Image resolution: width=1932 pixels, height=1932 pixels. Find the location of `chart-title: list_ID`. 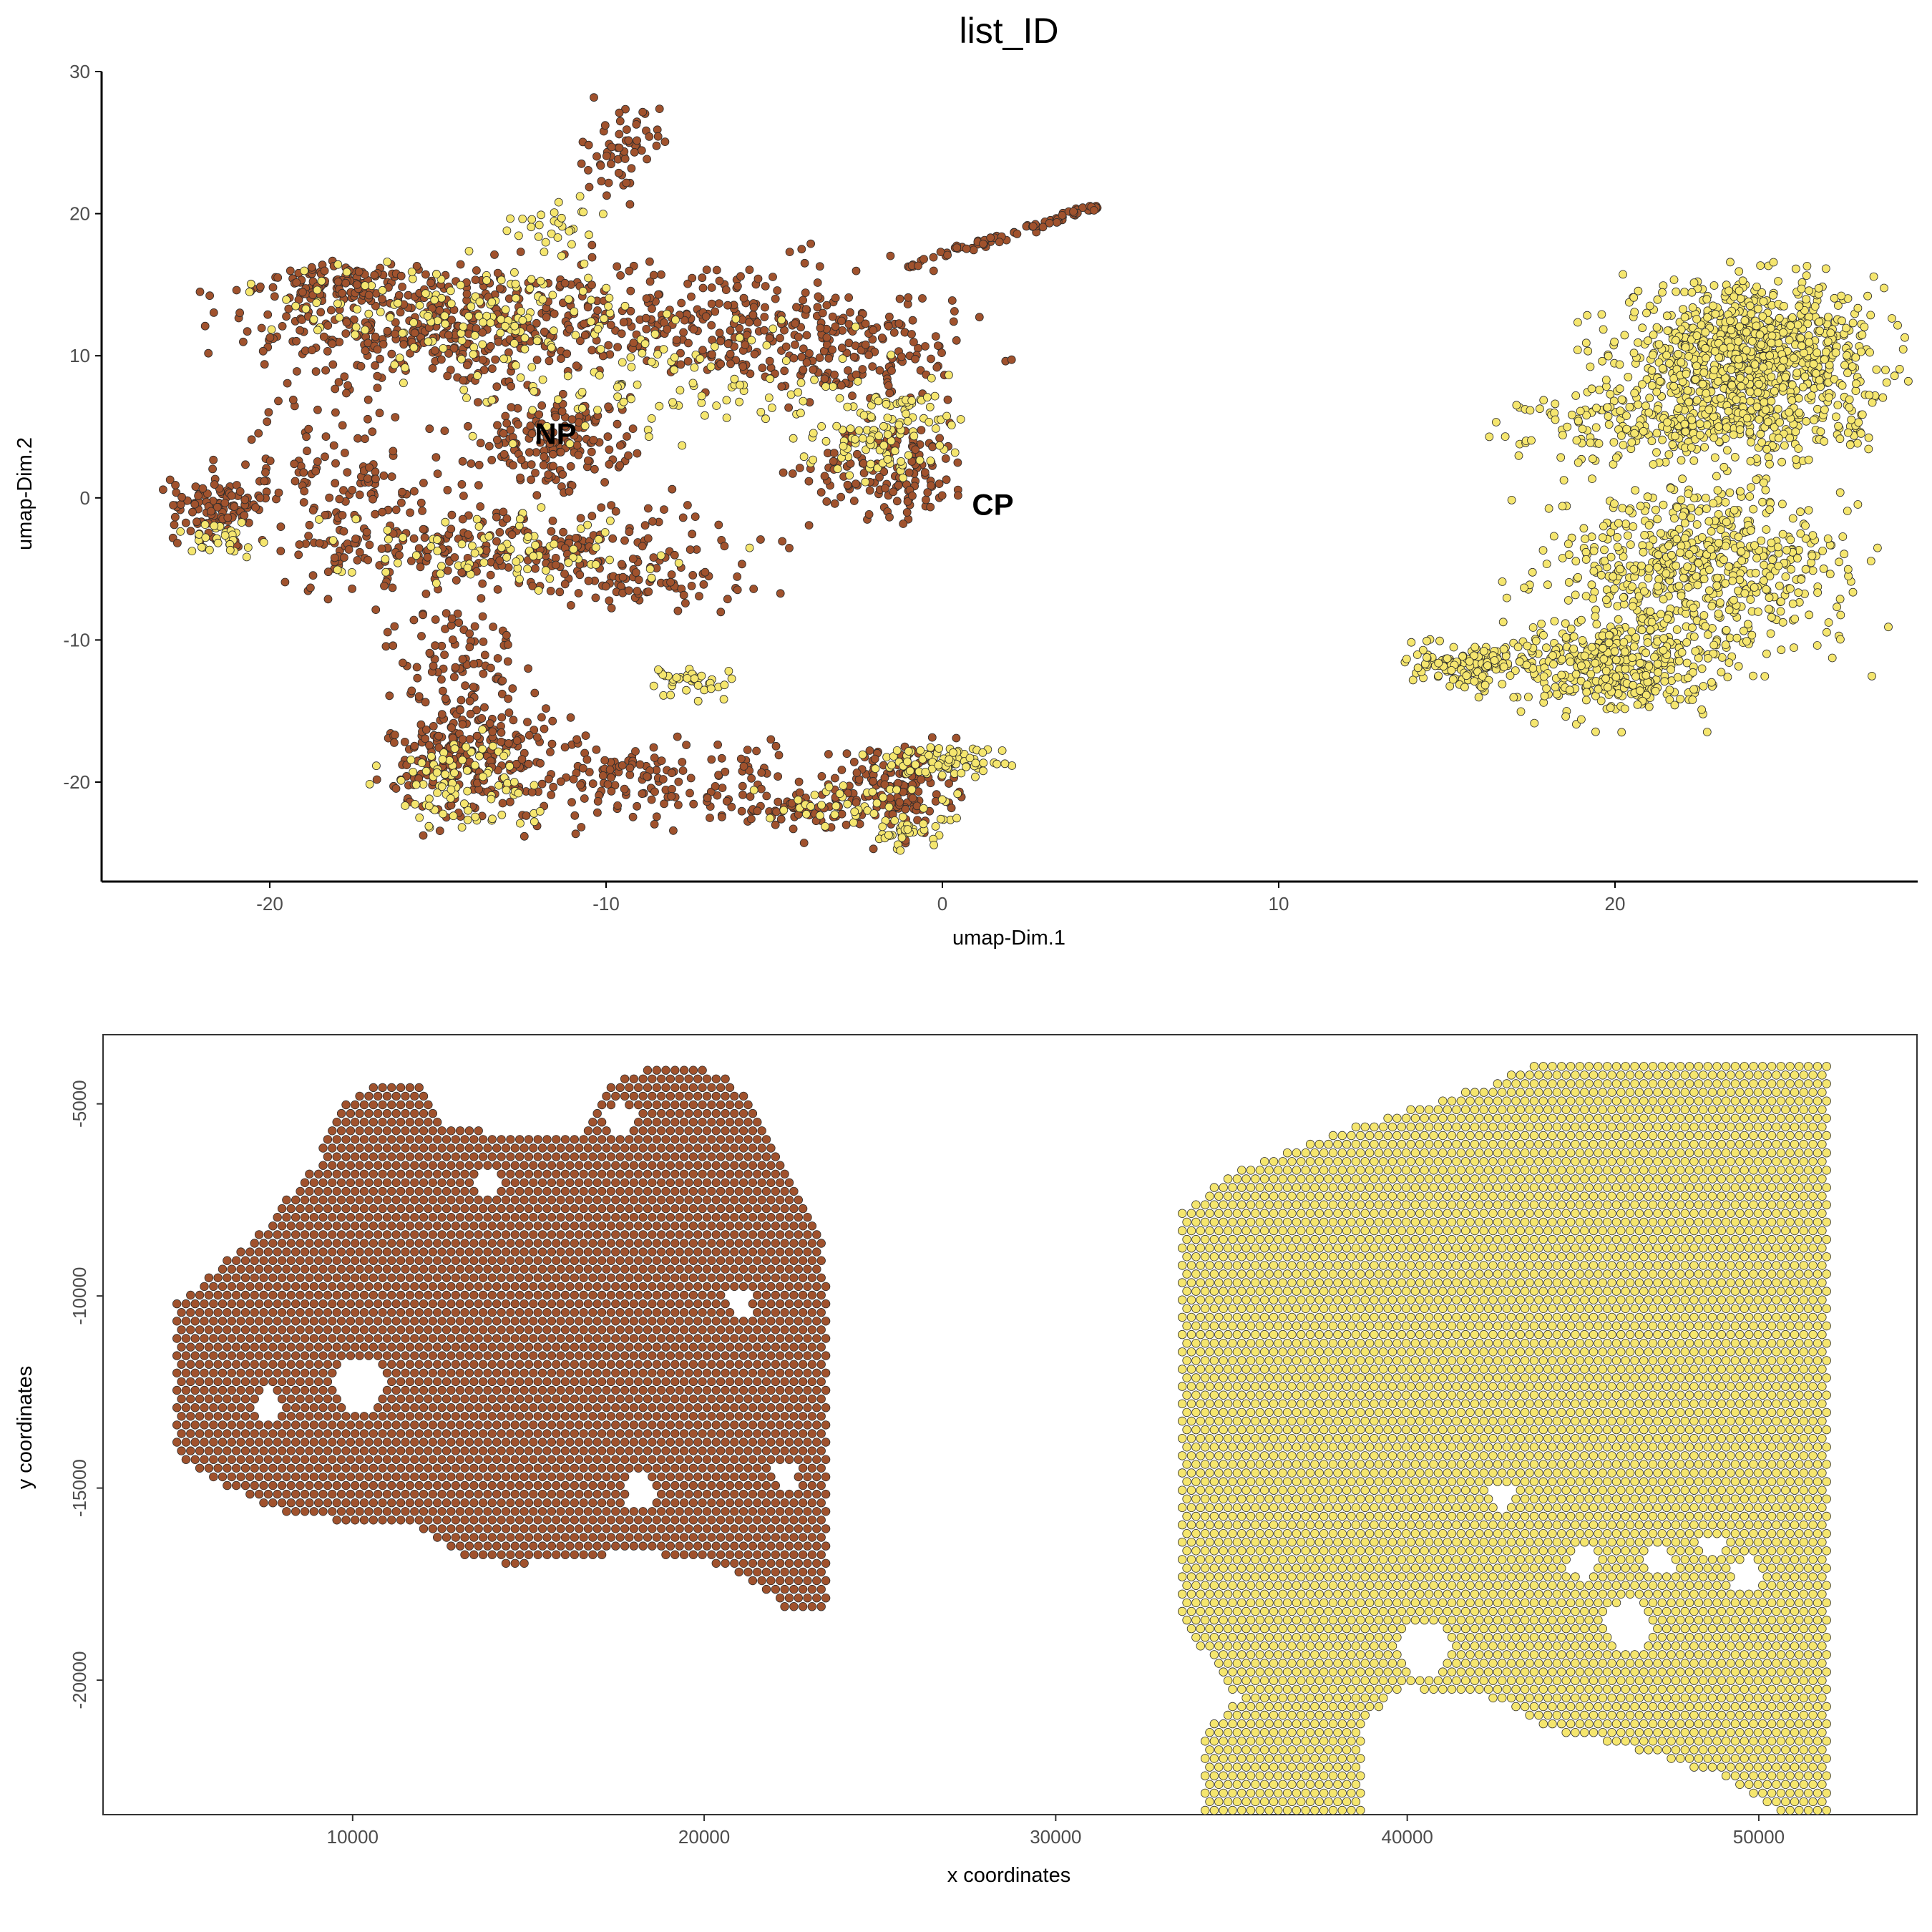

chart-title: list_ID is located at coordinates (1009, 31).